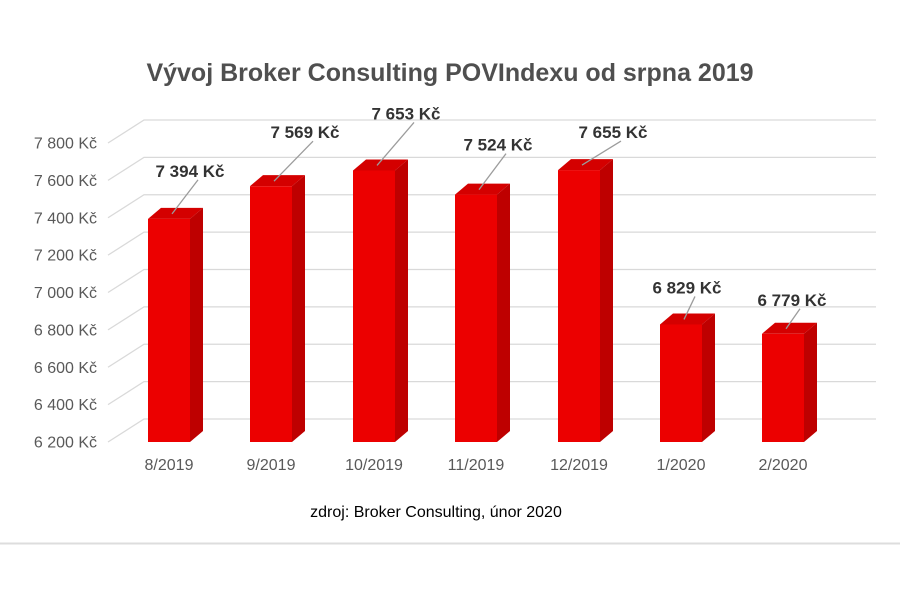 The image size is (900, 600). What do you see at coordinates (681, 465) in the screenshot?
I see `x-axis-category-label: 1/2020` at bounding box center [681, 465].